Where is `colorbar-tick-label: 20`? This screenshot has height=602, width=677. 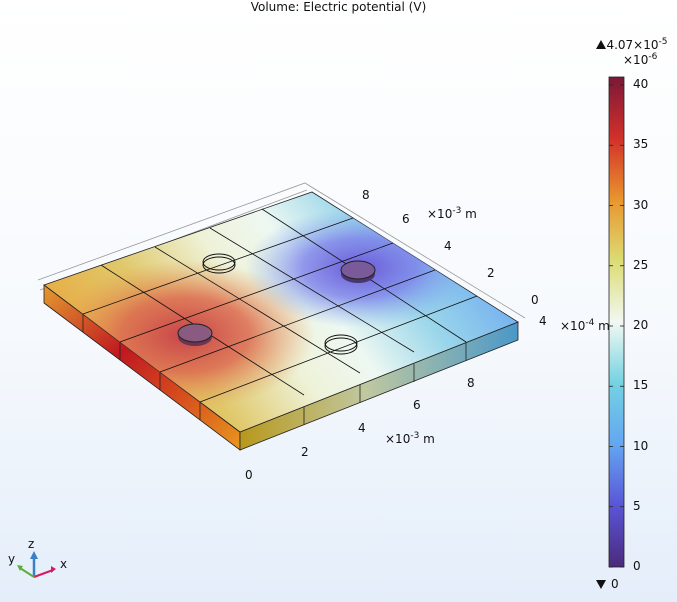
colorbar-tick-label: 20 is located at coordinates (641, 325).